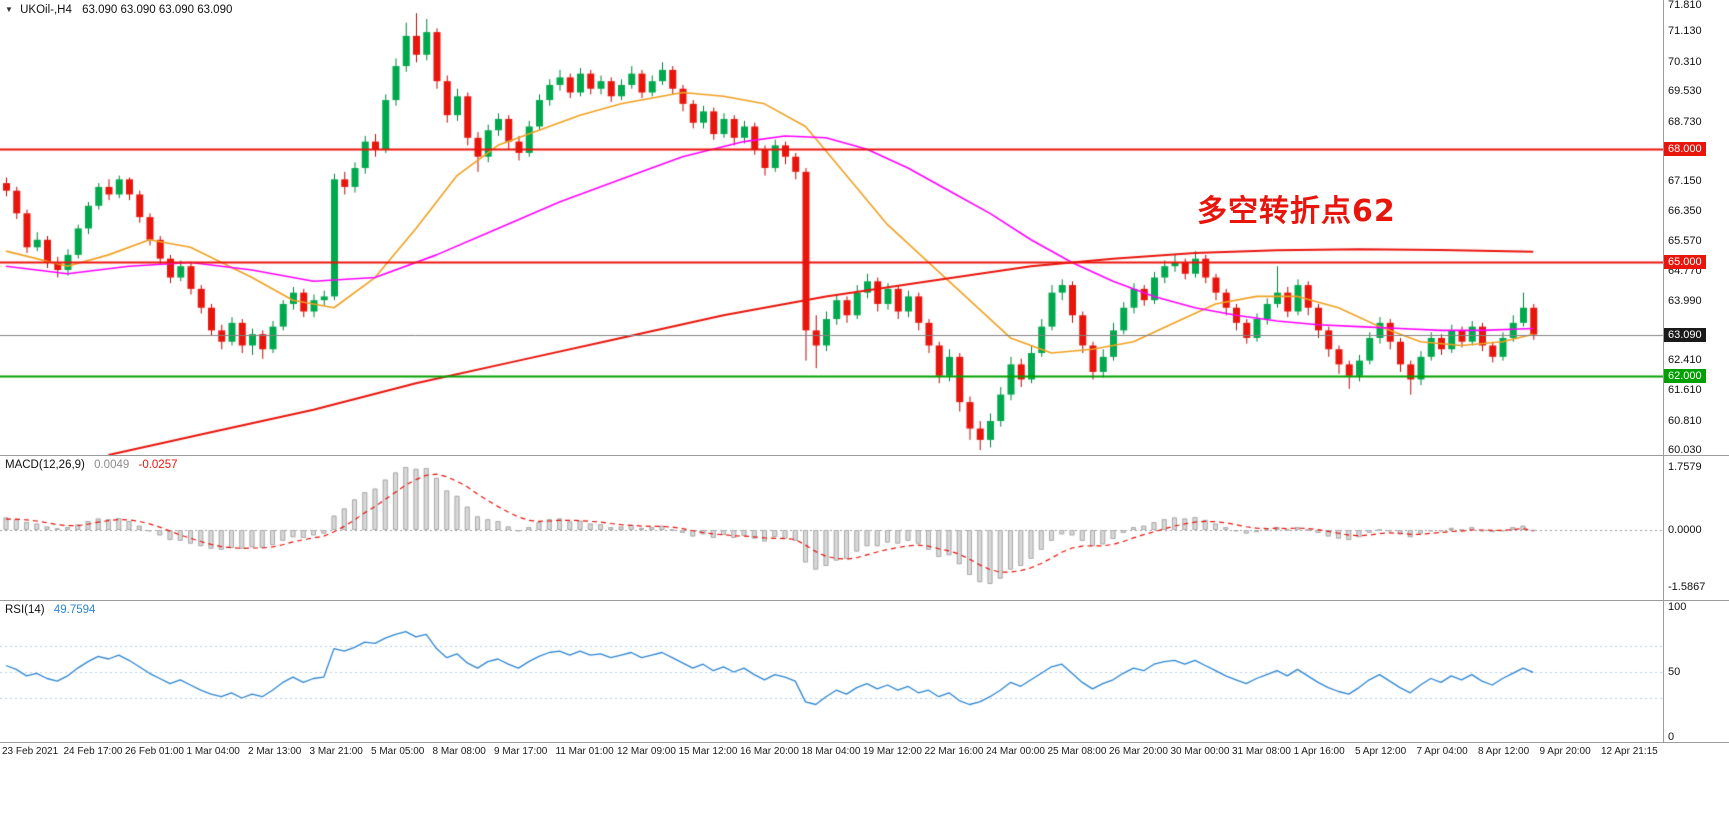 The image size is (1729, 837). I want to click on ohlc-values: 63.090 63.090 63.090 63.090, so click(157, 10).